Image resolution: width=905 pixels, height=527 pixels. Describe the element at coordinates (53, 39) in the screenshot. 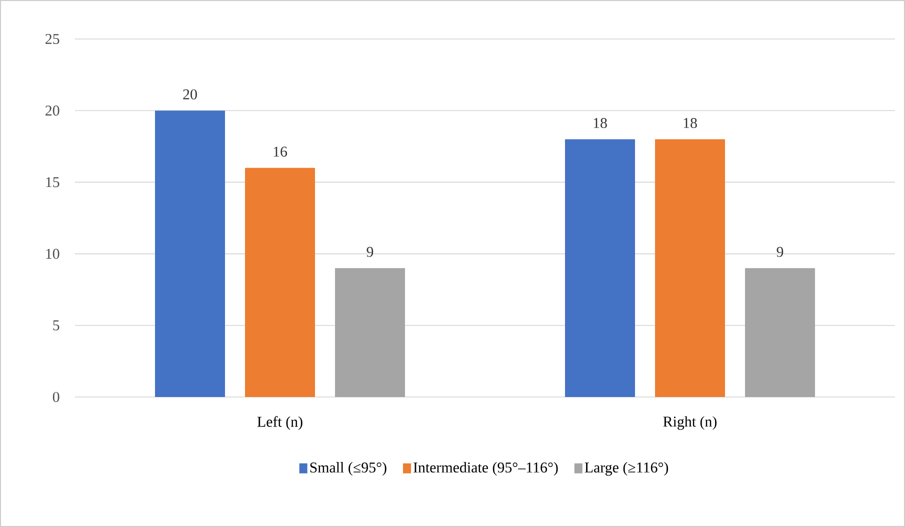

I see `y-tick-label: 25` at that location.